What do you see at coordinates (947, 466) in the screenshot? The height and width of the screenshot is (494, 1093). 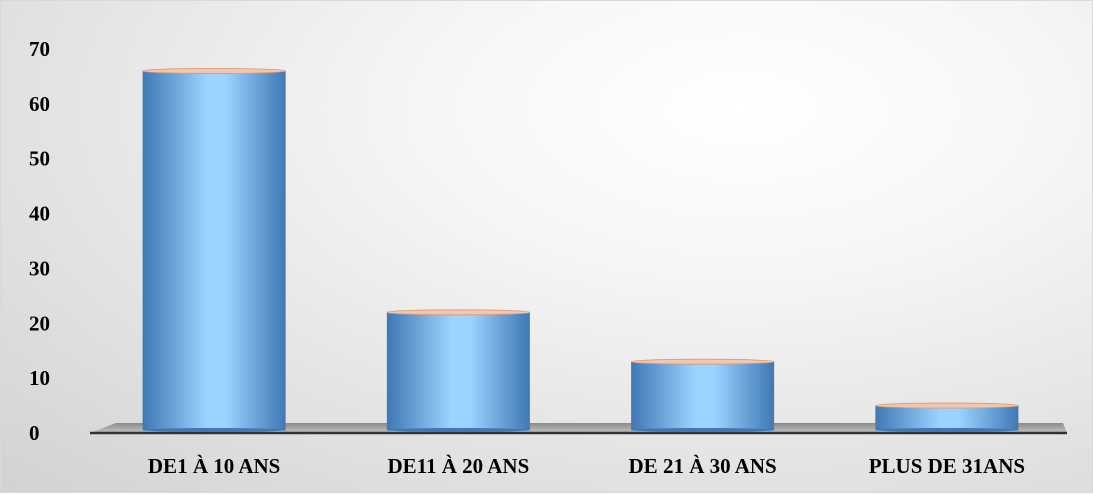 I see `x-category-label: PLUS DE 31ANS` at bounding box center [947, 466].